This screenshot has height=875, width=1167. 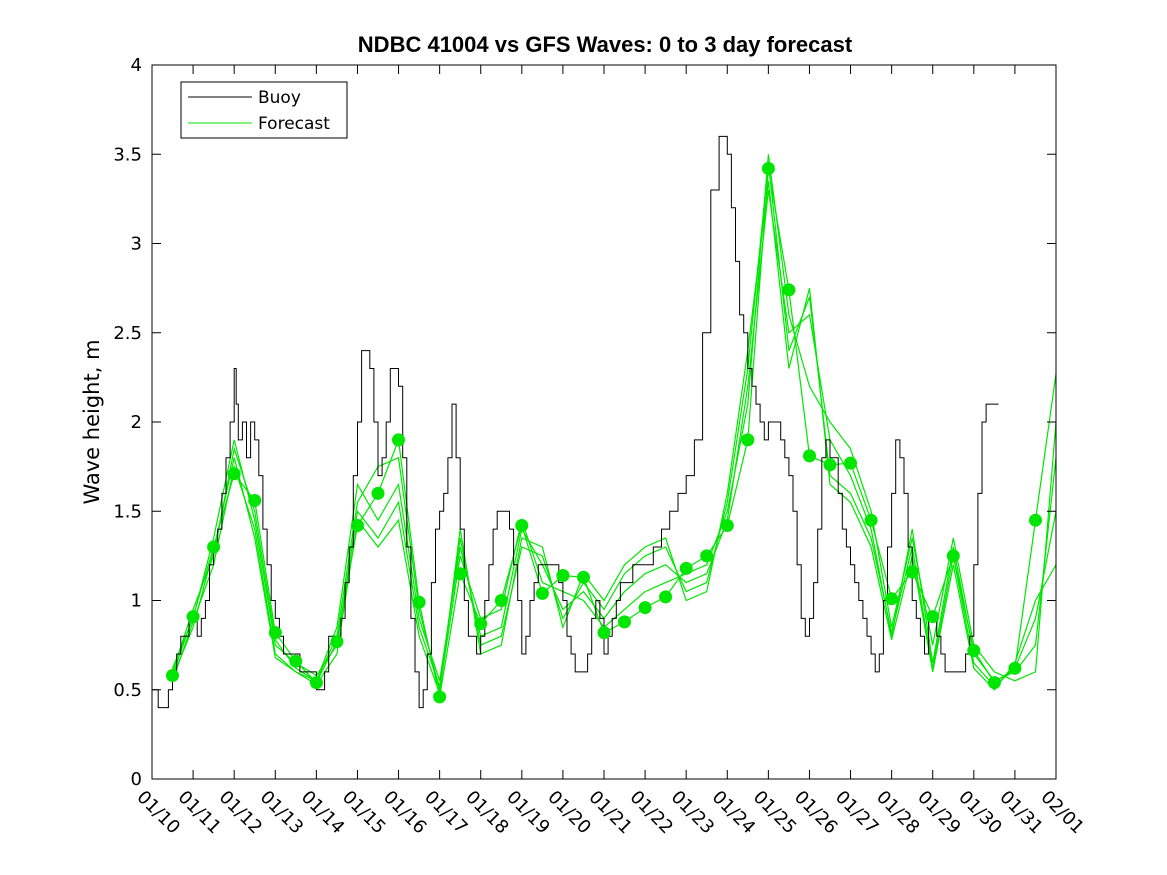 I want to click on y-tick-label: 0, so click(x=136, y=779).